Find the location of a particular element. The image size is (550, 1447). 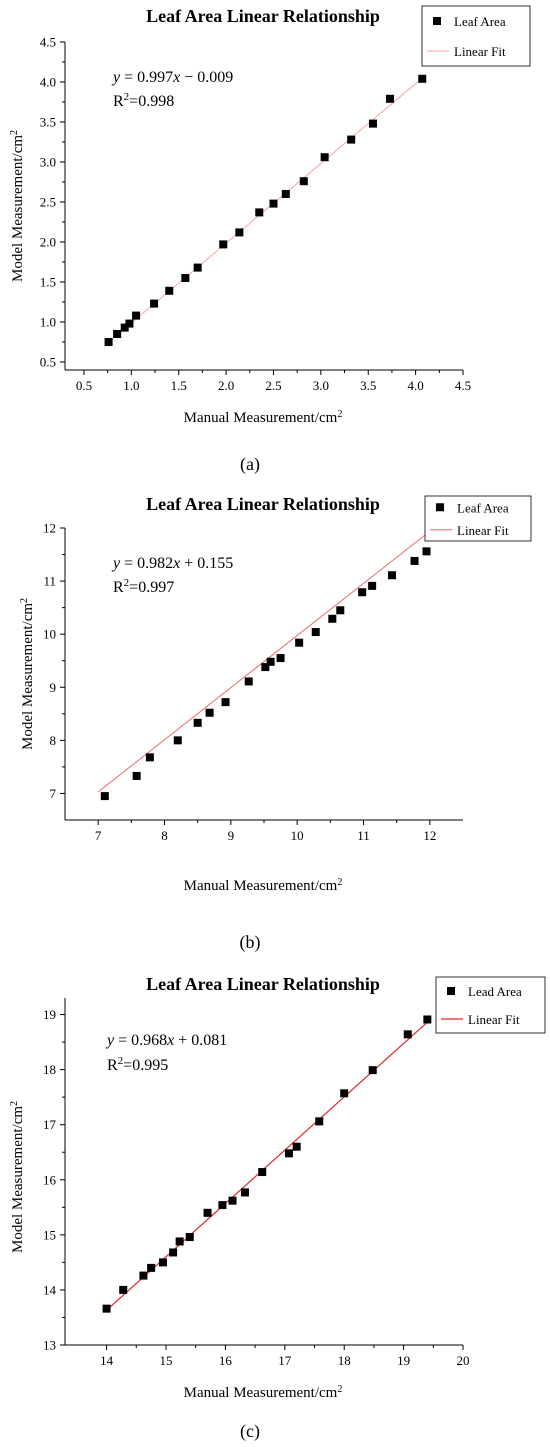

y-axis-label: Model Measurement/cm2 is located at coordinates (18, 1177).